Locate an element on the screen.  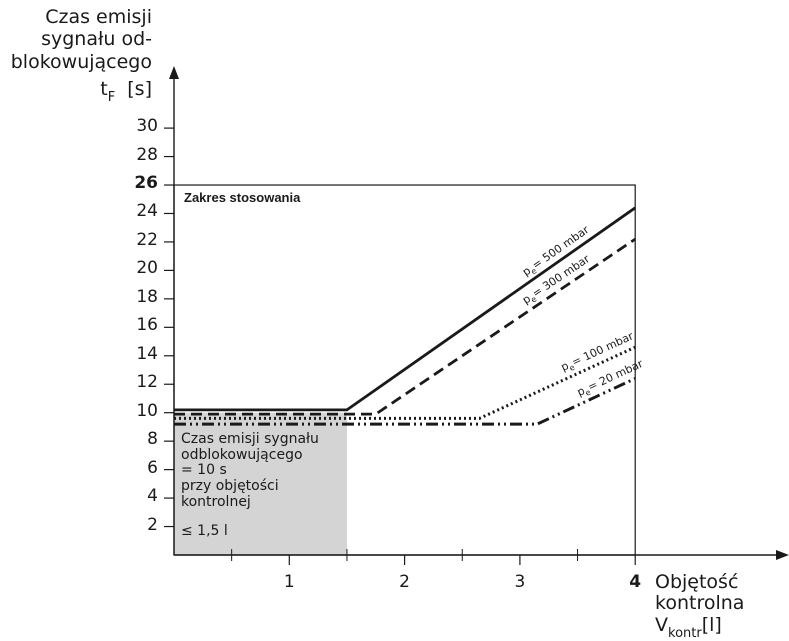
x-axis-title: Objętość kontrolna Vkontr[l] is located at coordinates (700, 606).